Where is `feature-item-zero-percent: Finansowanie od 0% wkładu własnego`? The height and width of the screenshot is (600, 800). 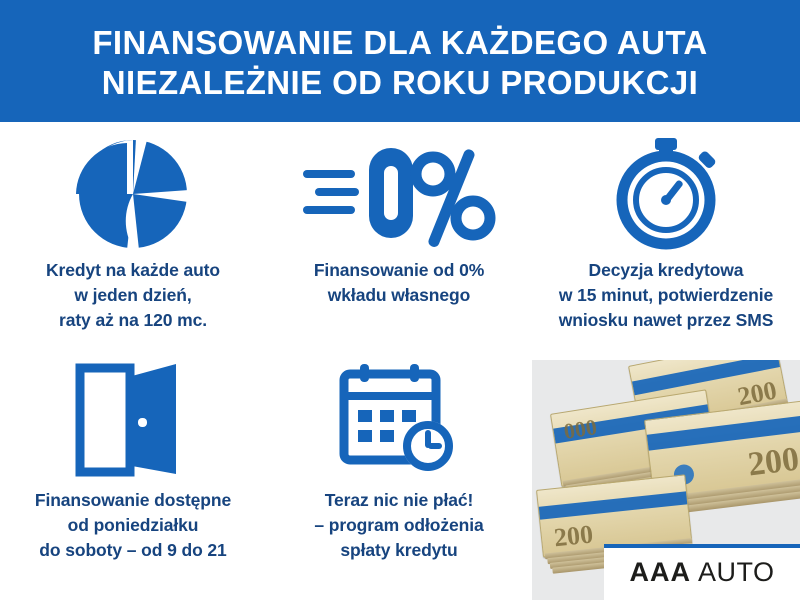
feature-item-zero-percent: Finansowanie od 0% wkładu własnego is located at coordinates (399, 220).